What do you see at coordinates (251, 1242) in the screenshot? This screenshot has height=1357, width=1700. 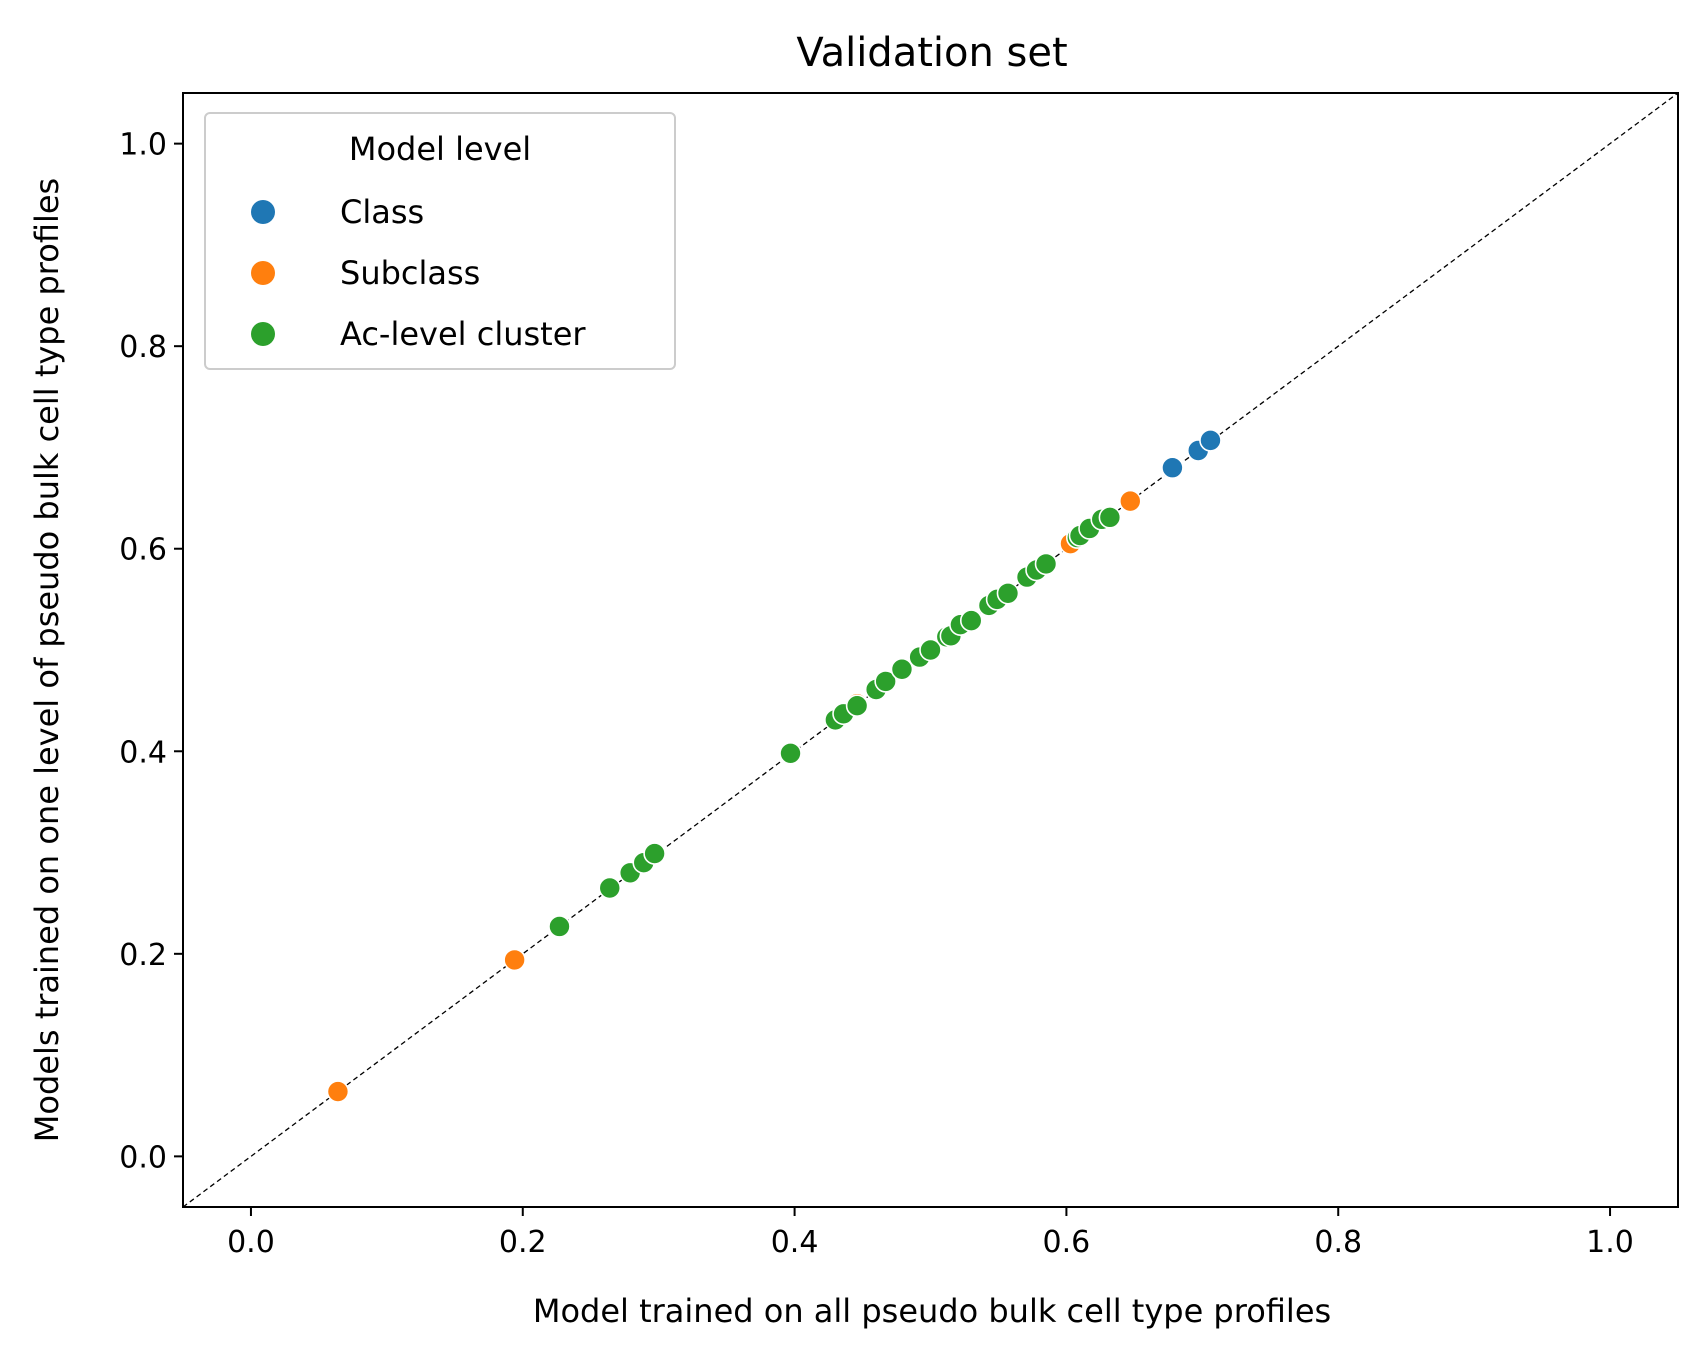 I see `x-tick-label: 0.0` at bounding box center [251, 1242].